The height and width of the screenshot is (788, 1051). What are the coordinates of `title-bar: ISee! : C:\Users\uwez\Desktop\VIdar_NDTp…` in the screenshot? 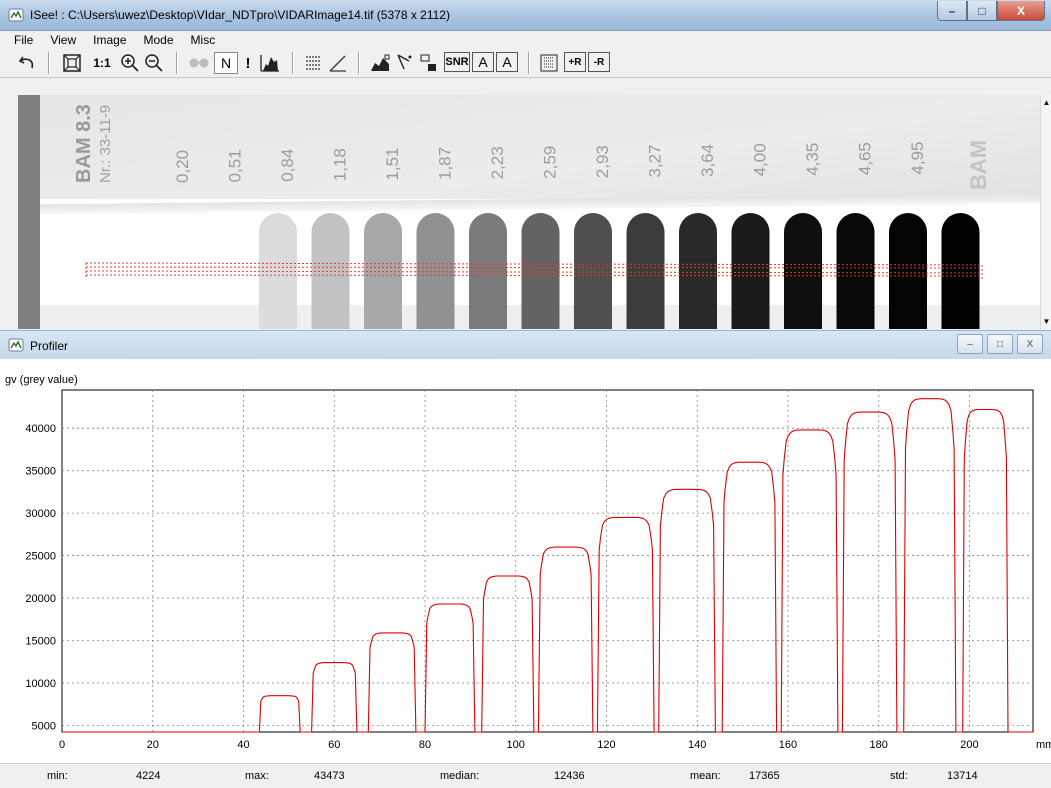 It's located at (525, 15).